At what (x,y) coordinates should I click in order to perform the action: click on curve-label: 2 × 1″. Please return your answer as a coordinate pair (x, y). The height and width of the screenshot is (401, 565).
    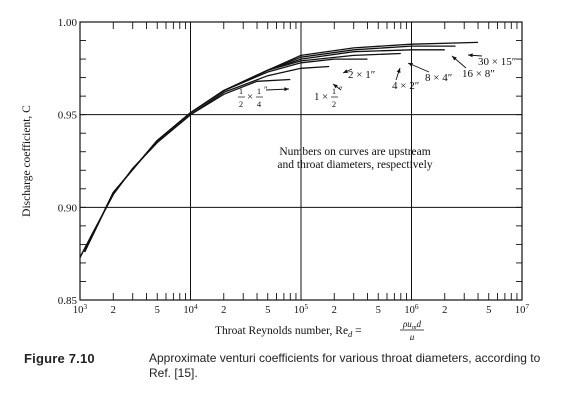
    Looking at the image, I should click on (361, 75).